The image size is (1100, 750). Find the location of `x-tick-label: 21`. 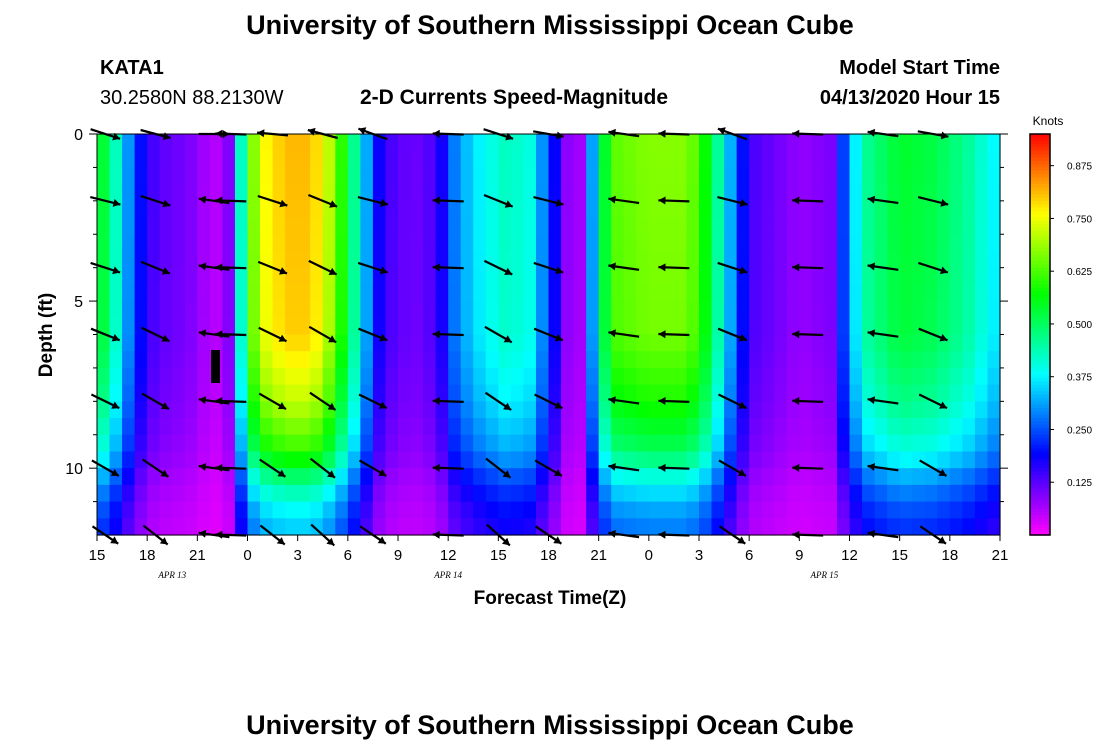

x-tick-label: 21 is located at coordinates (1000, 555).